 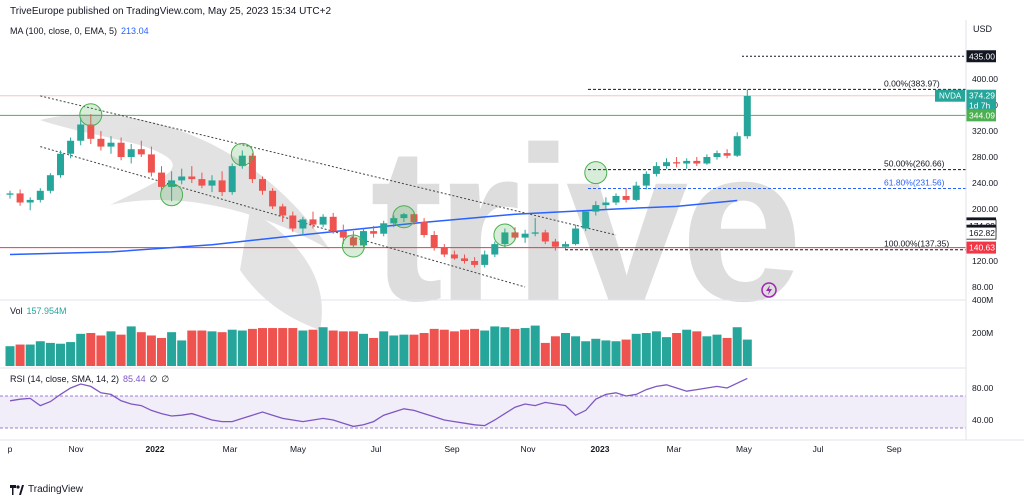 I want to click on rsi-legend: RSI (14, close, SMA, 14, 2) 85.44 ∅ ∅, so click(x=89, y=379).